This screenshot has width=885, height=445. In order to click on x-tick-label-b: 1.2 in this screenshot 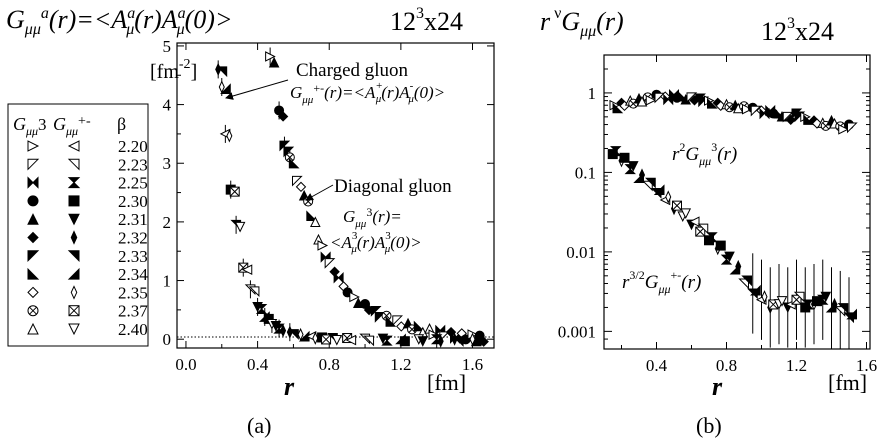, I will do `click(796, 365)`.